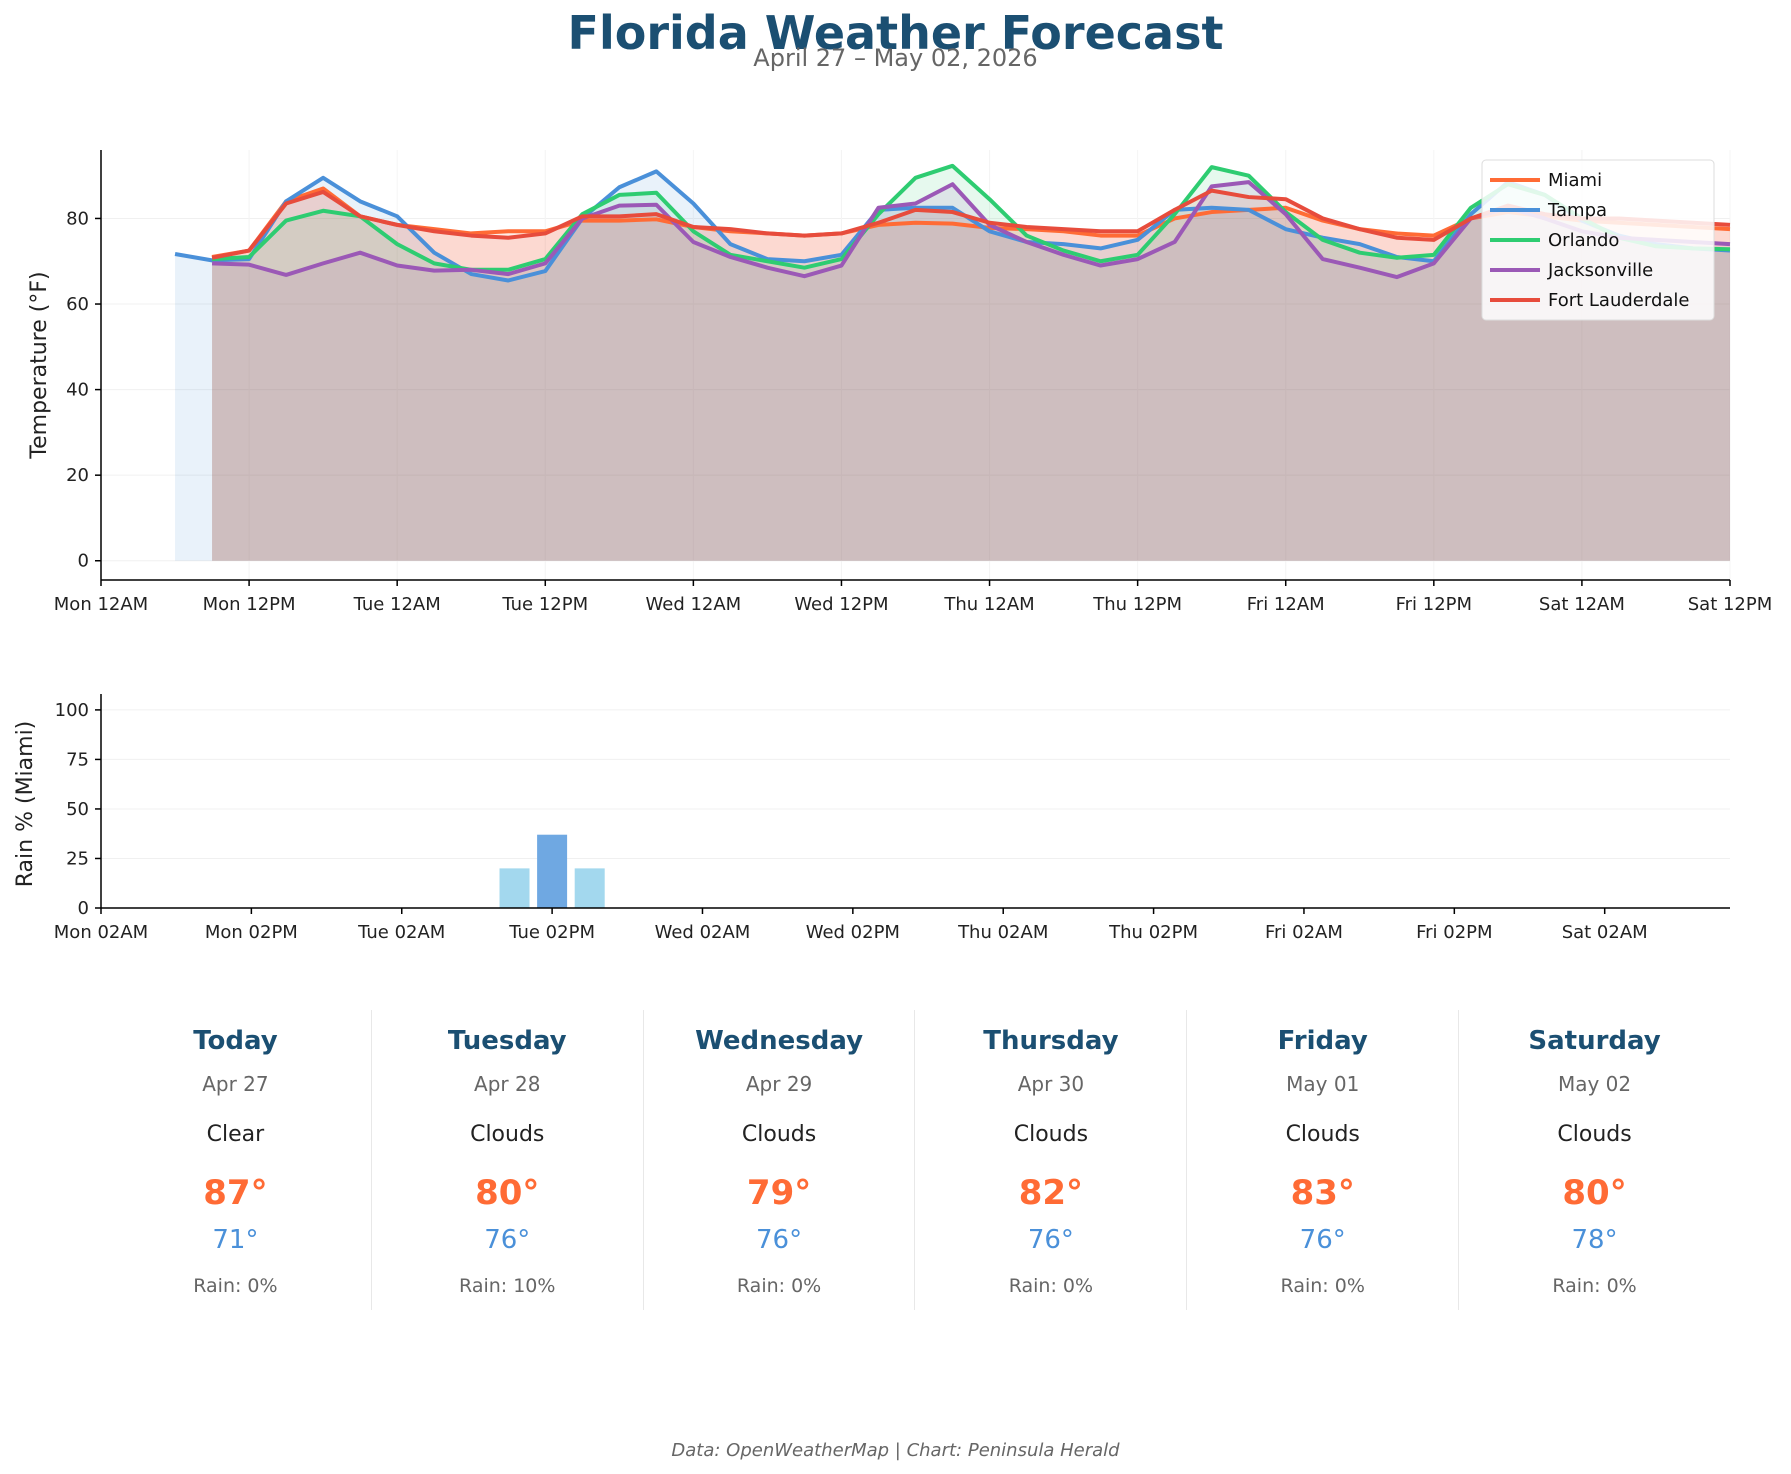  What do you see at coordinates (779, 1193) in the screenshot?
I see `high-temp: 79°` at bounding box center [779, 1193].